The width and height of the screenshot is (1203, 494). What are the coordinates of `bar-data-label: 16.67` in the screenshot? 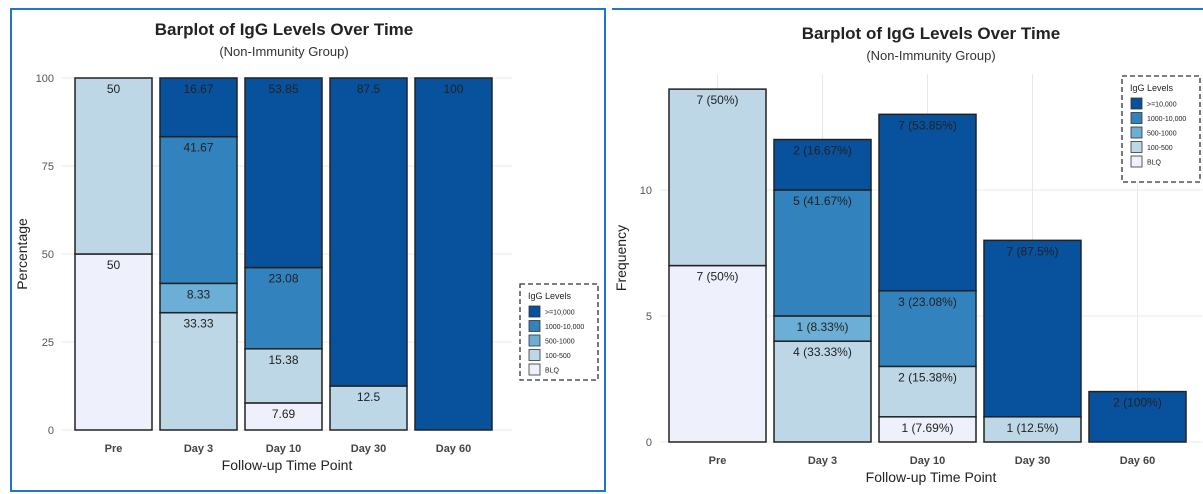 It's located at (198, 89).